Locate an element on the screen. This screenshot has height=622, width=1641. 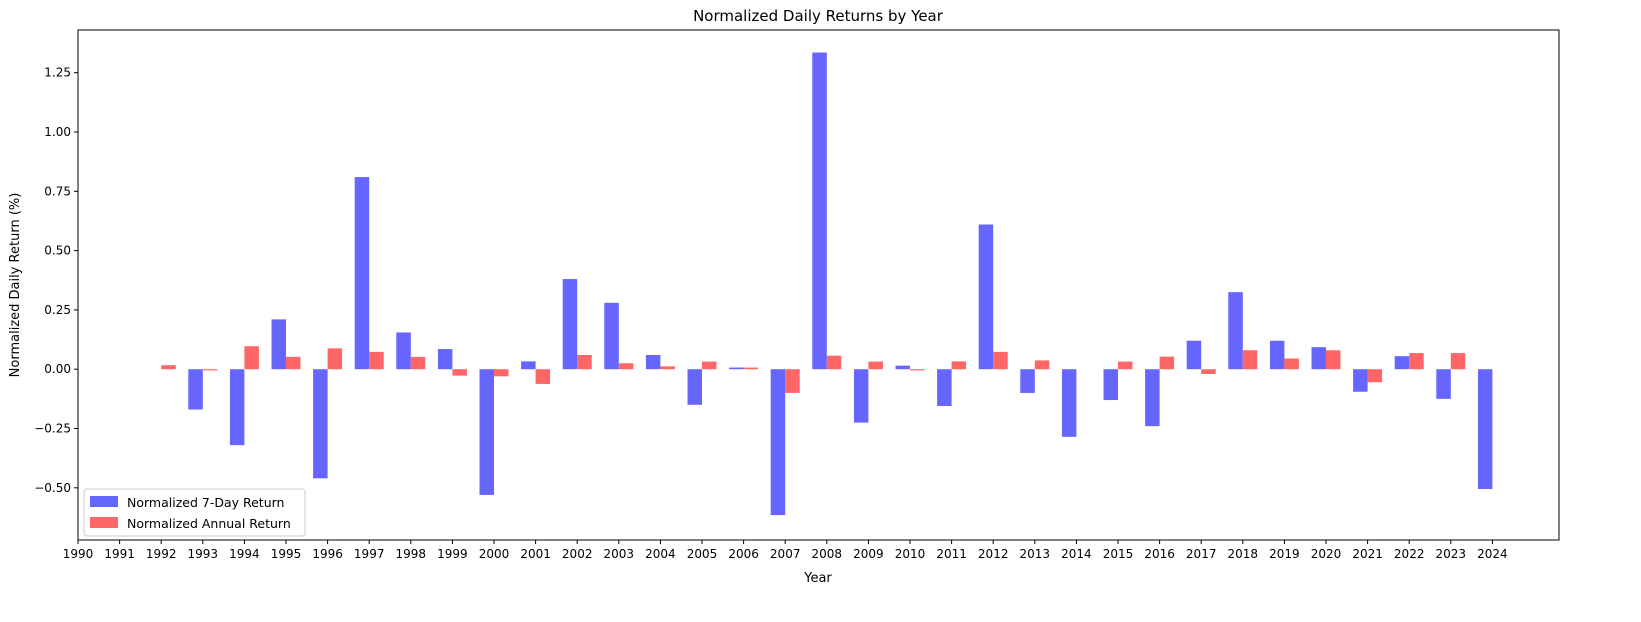
bar-annual-2009 is located at coordinates (875, 365).